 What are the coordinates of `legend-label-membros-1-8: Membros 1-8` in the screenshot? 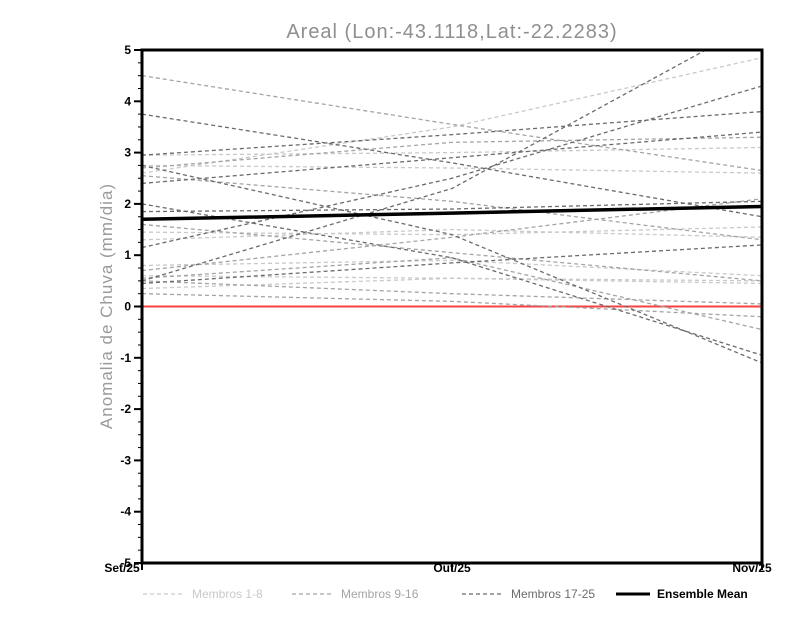 It's located at (227, 594).